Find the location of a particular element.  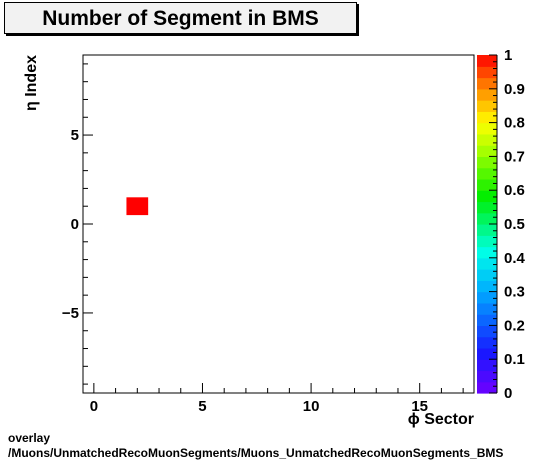

x-tick-label: 15 is located at coordinates (419, 406).